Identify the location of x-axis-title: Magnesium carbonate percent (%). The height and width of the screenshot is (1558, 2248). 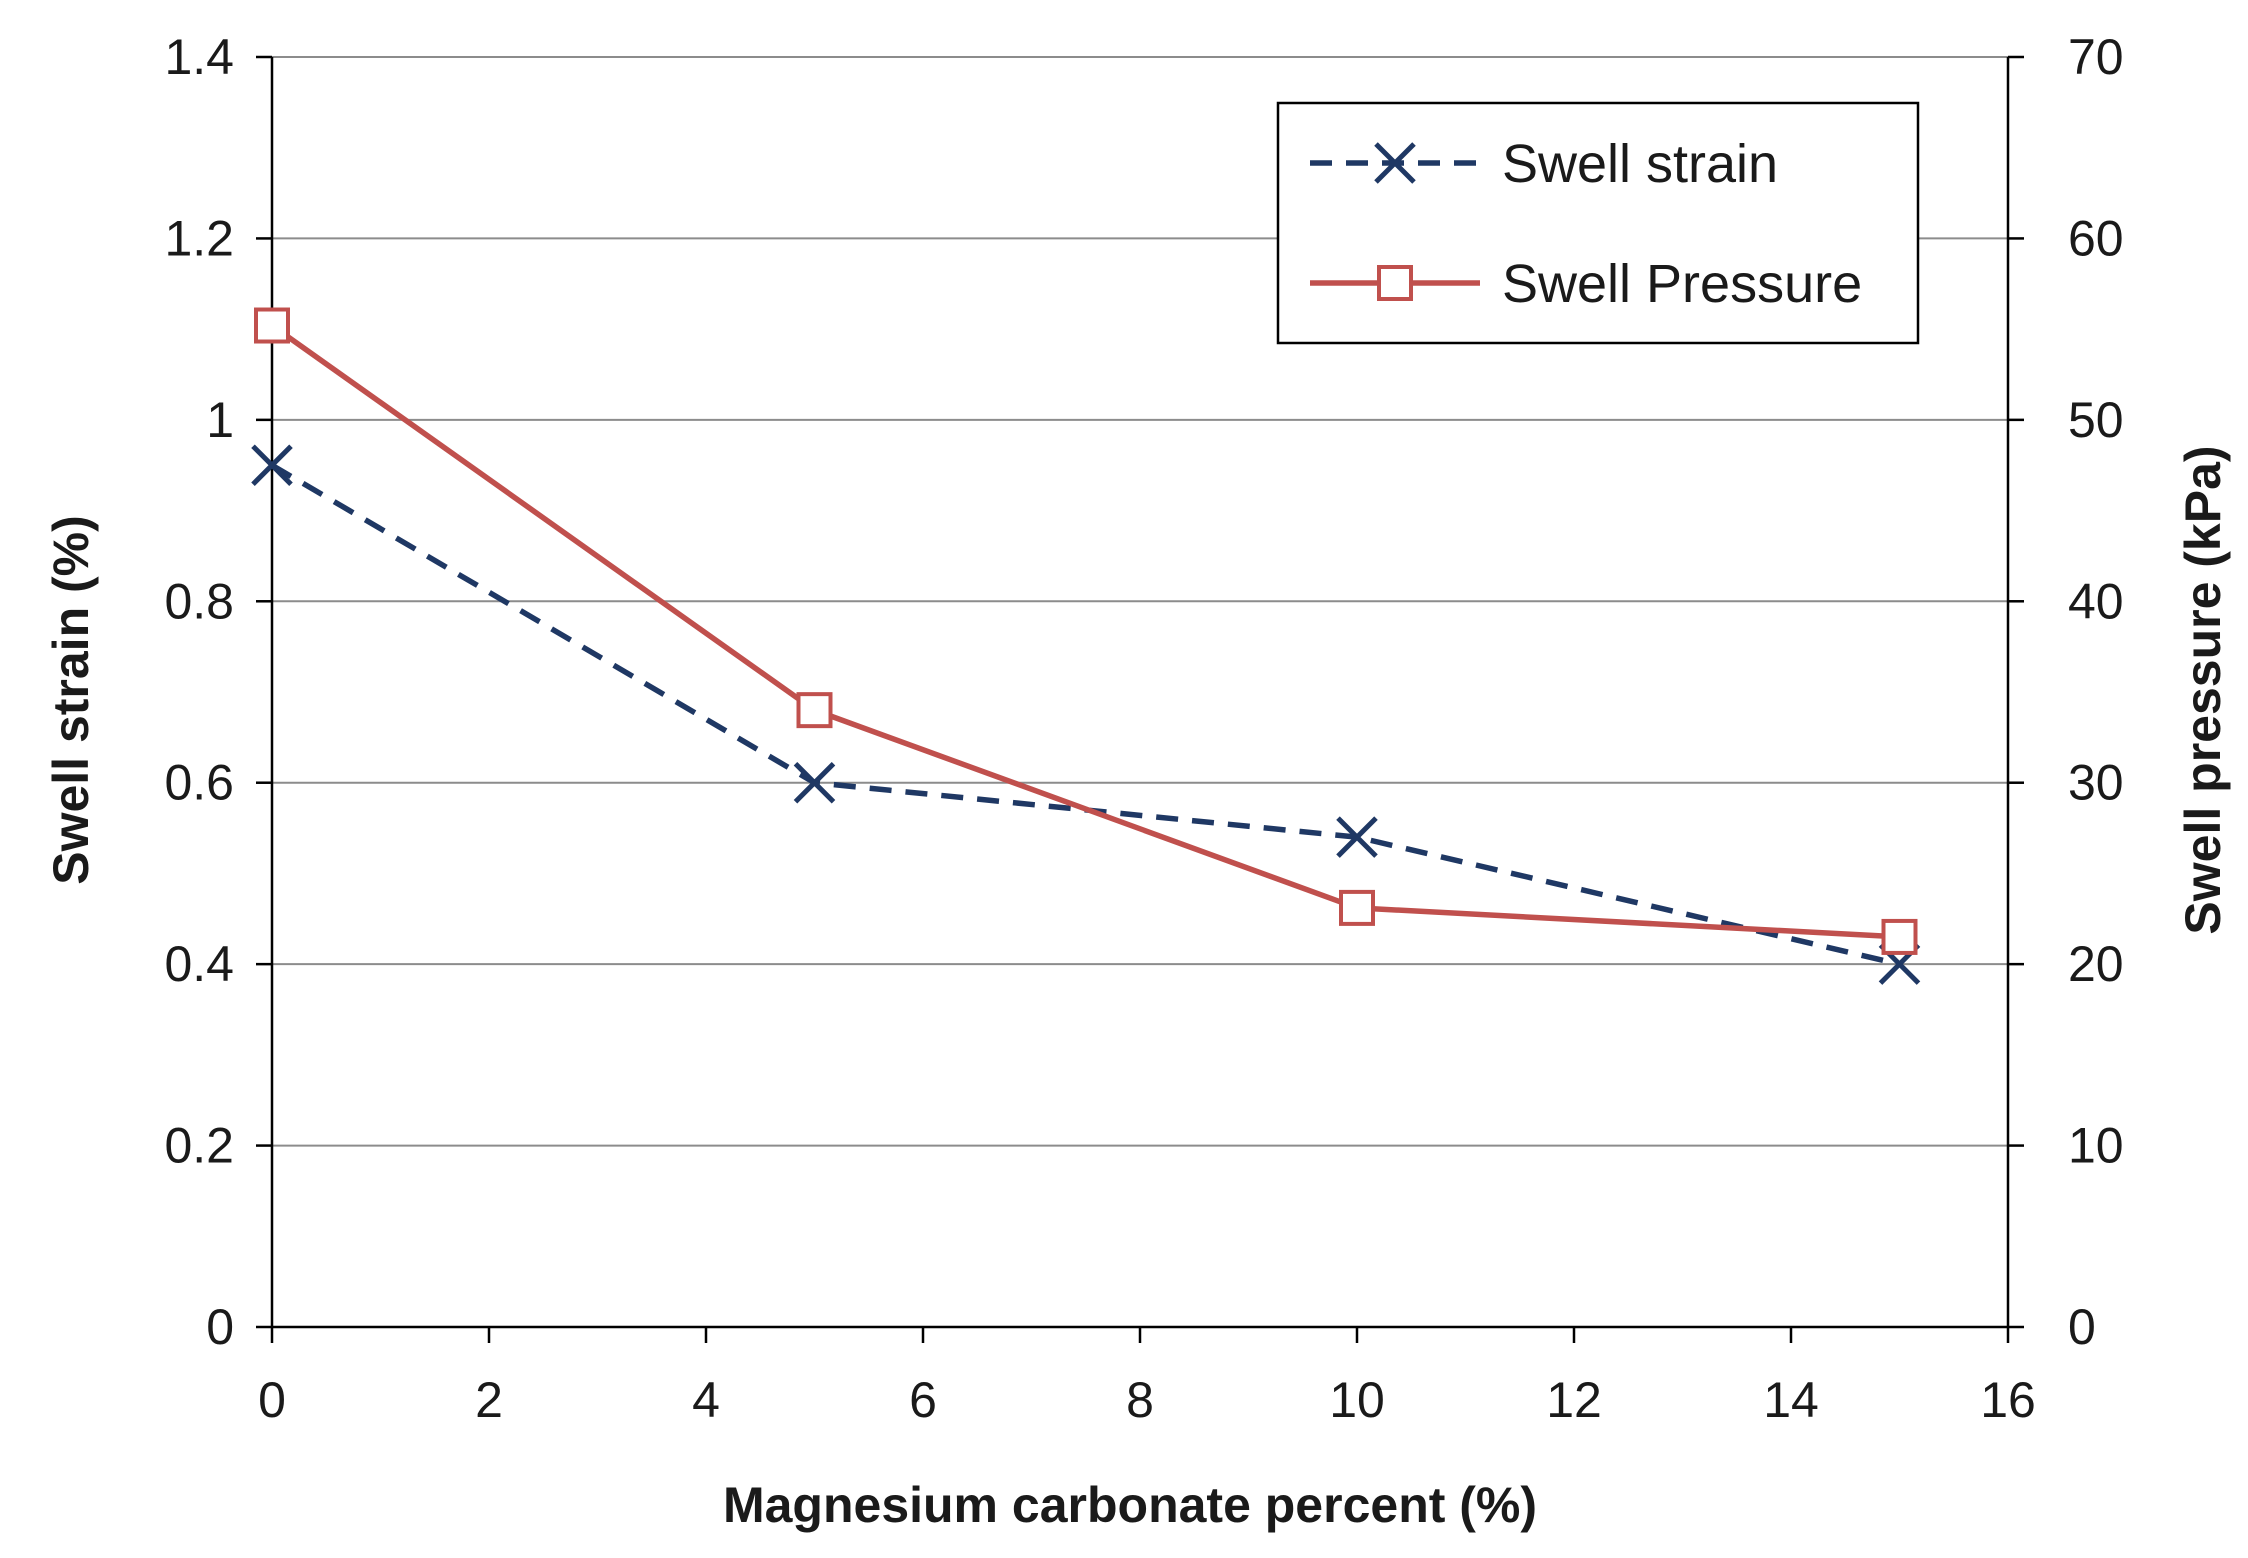
(1130, 1505).